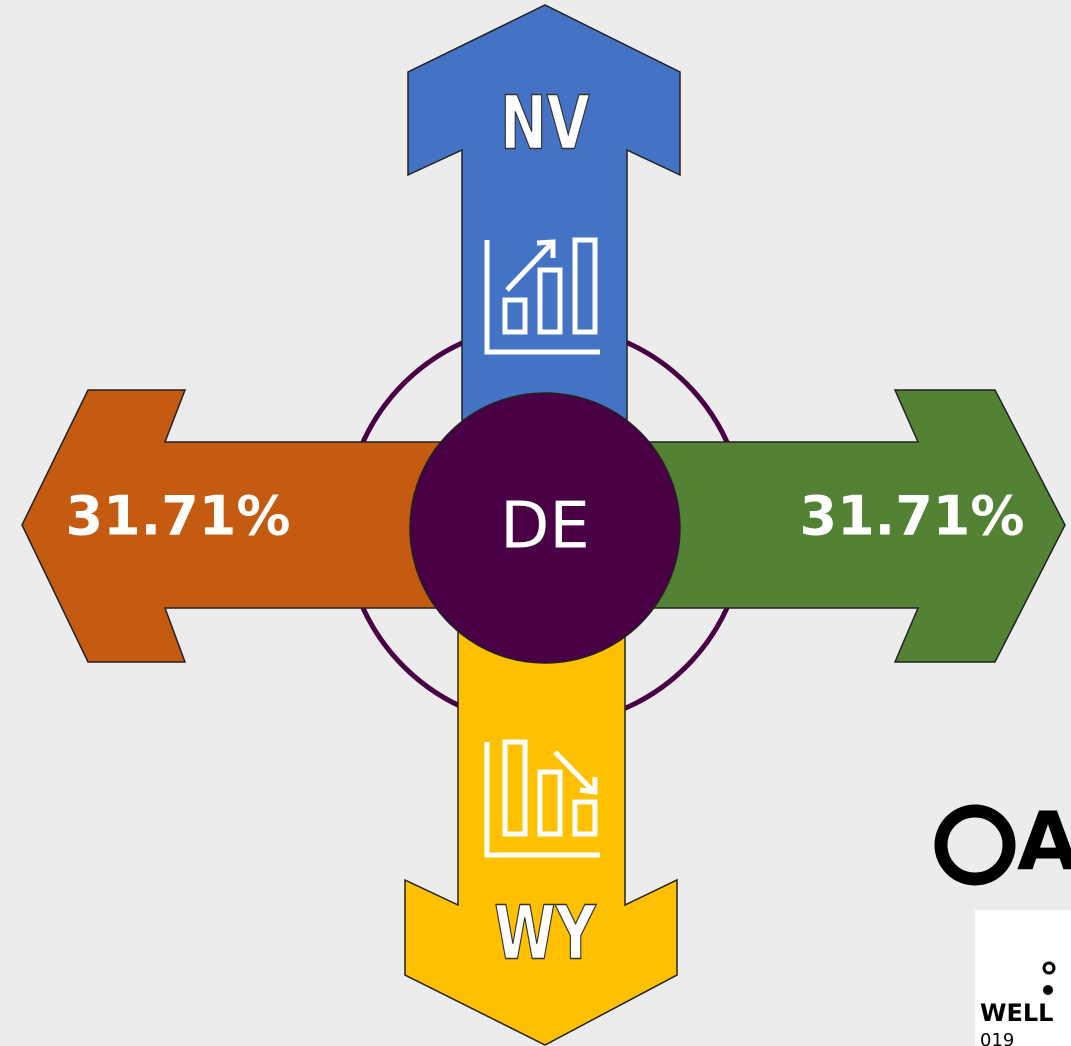 This screenshot has height=1046, width=1071. What do you see at coordinates (1049, 968) in the screenshot?
I see `badge-icon` at bounding box center [1049, 968].